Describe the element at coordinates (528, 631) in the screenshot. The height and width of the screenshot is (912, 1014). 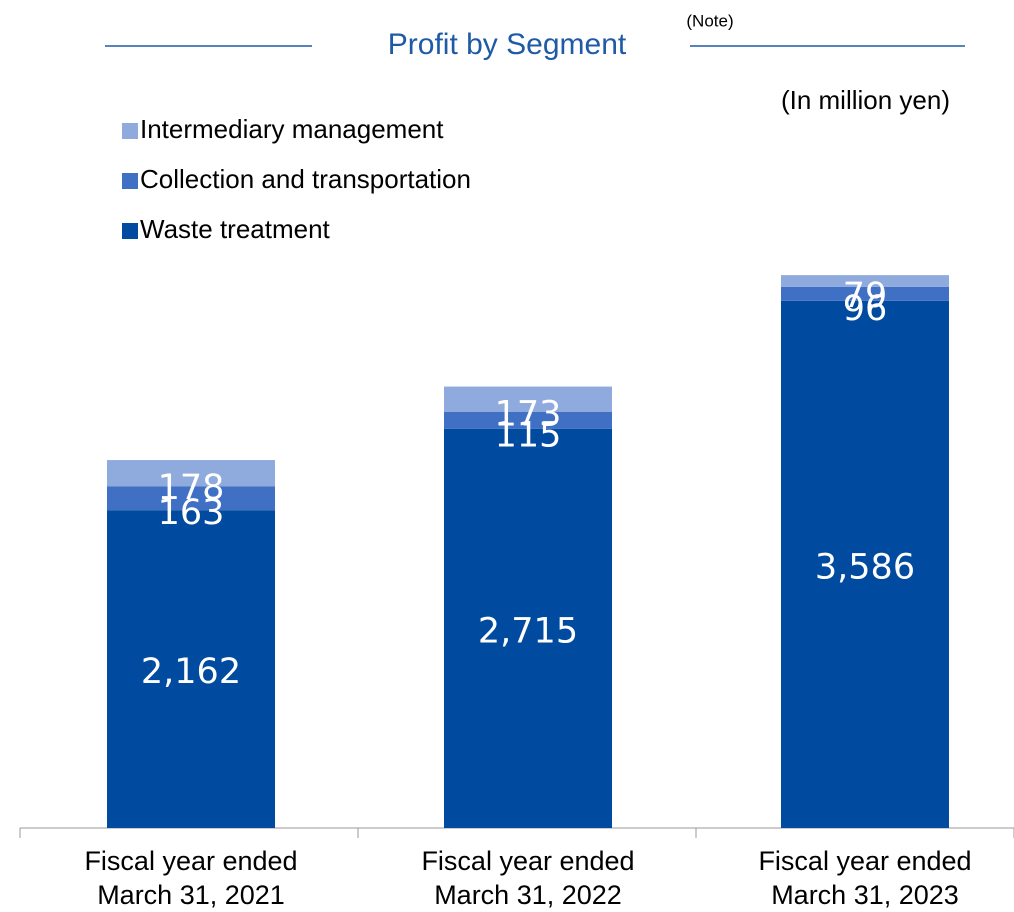
I see `data-label: 2,715` at that location.